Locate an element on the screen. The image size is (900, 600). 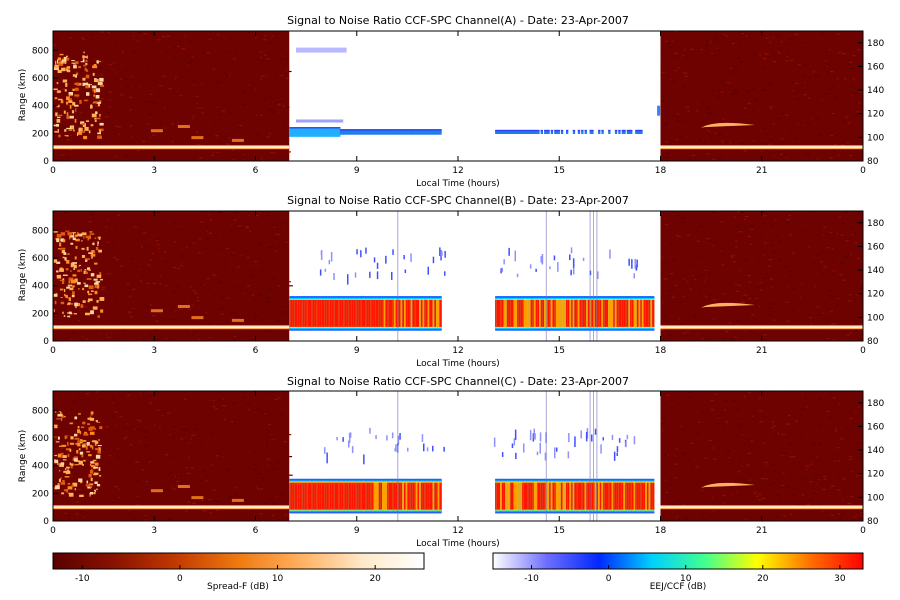
x-tick-label: 9 is located at coordinates (357, 351).